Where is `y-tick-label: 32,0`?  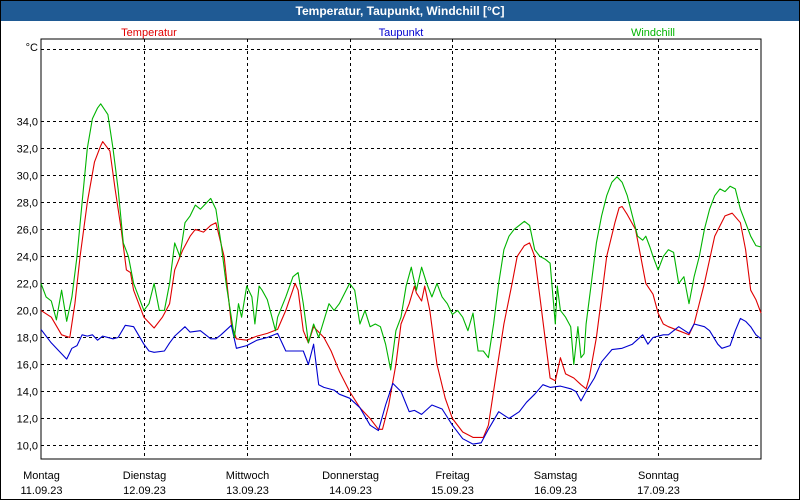
y-tick-label: 32,0 is located at coordinates (27, 150).